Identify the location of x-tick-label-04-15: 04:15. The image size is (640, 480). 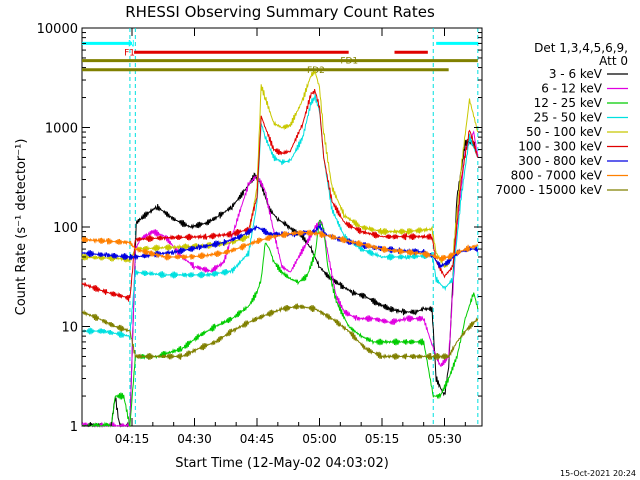
(132, 439).